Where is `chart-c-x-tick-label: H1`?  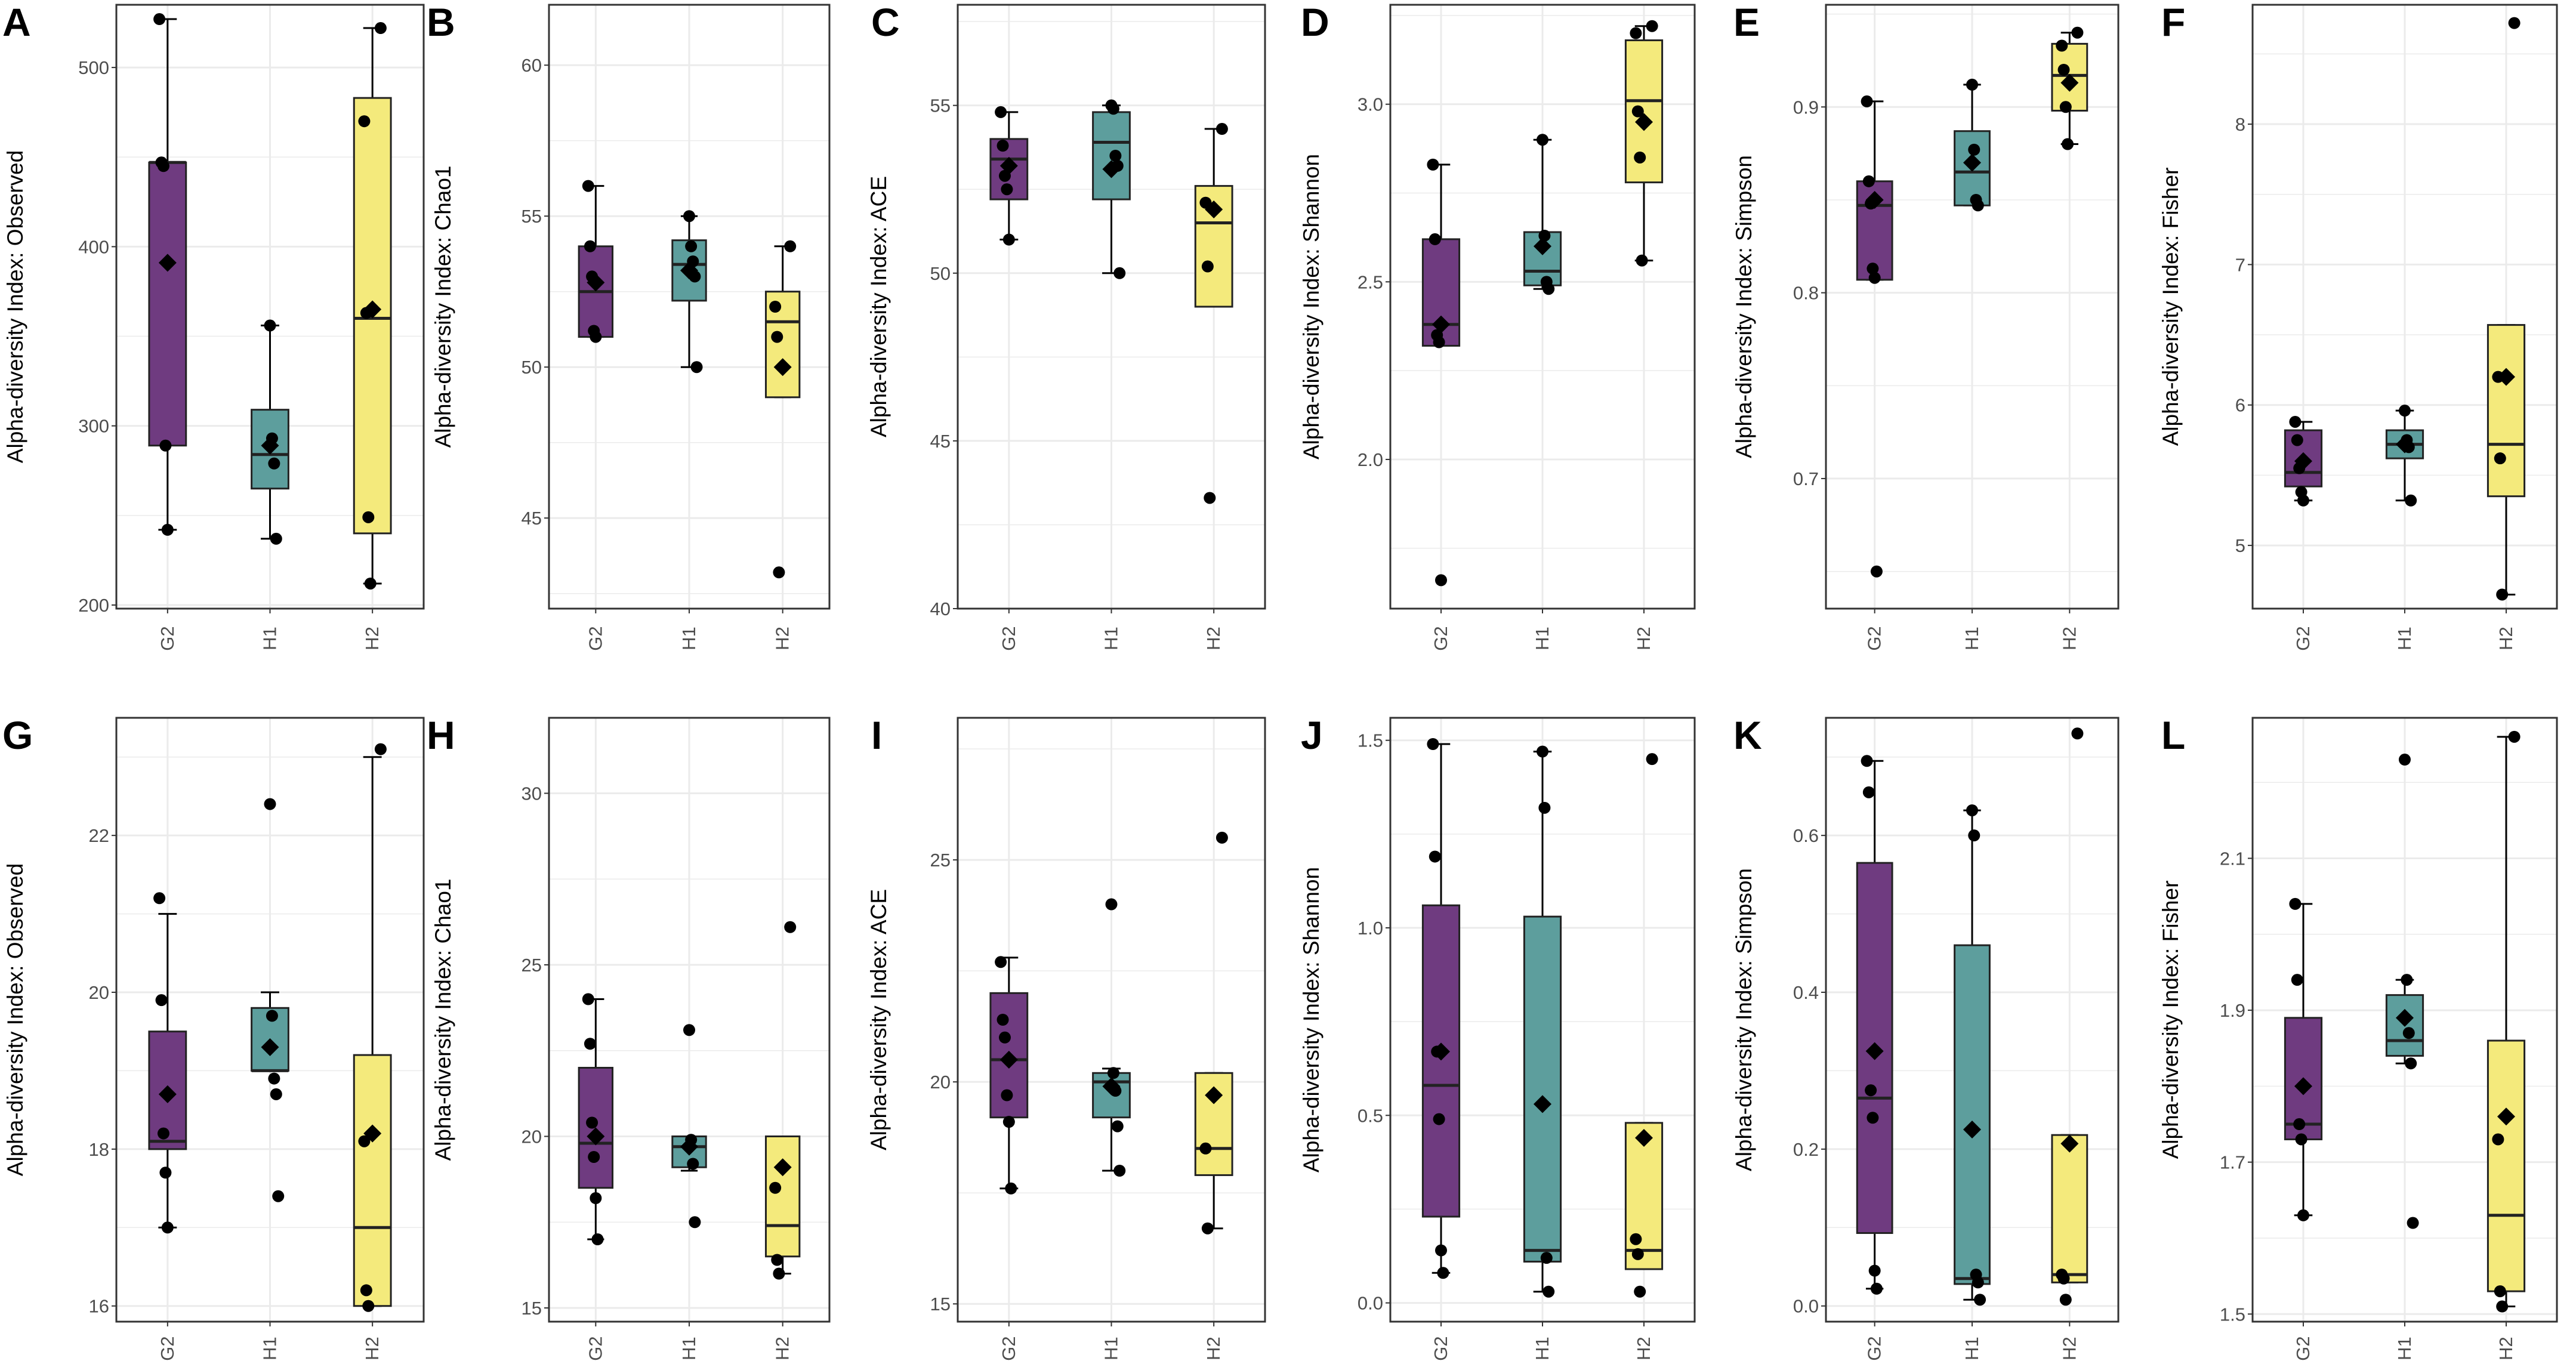 chart-c-x-tick-label: H1 is located at coordinates (1111, 638).